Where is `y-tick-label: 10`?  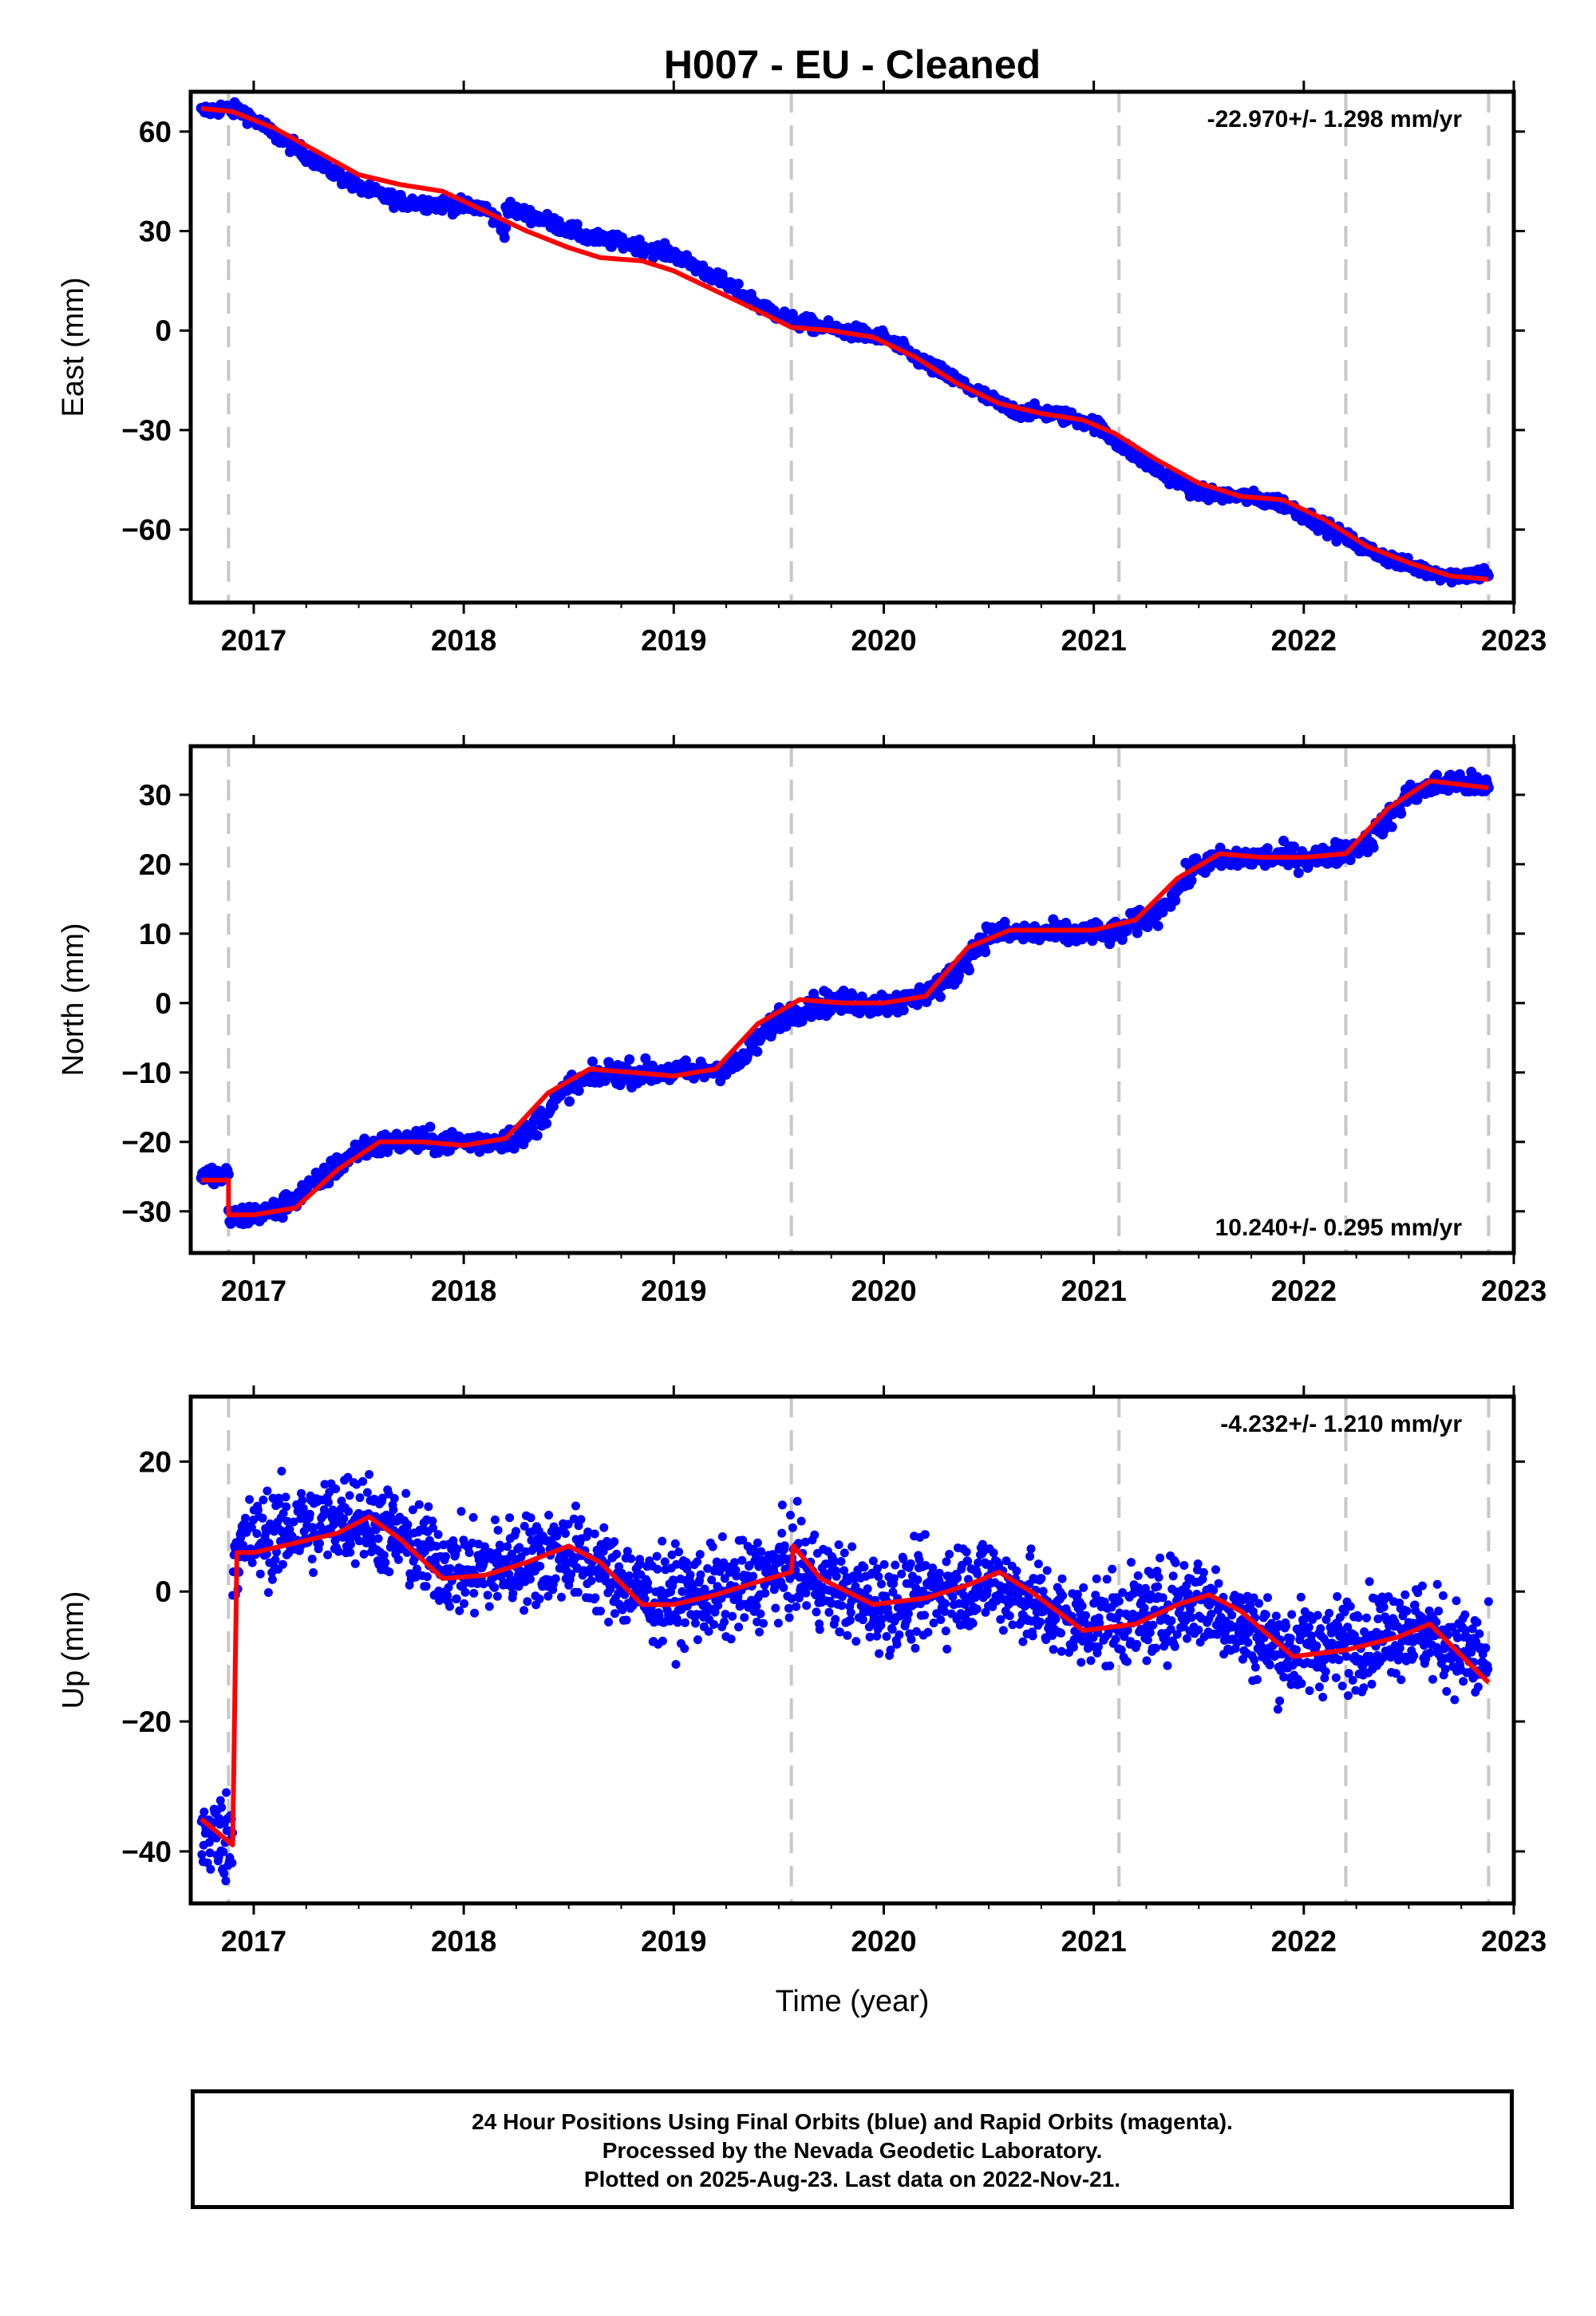 y-tick-label: 10 is located at coordinates (155, 934).